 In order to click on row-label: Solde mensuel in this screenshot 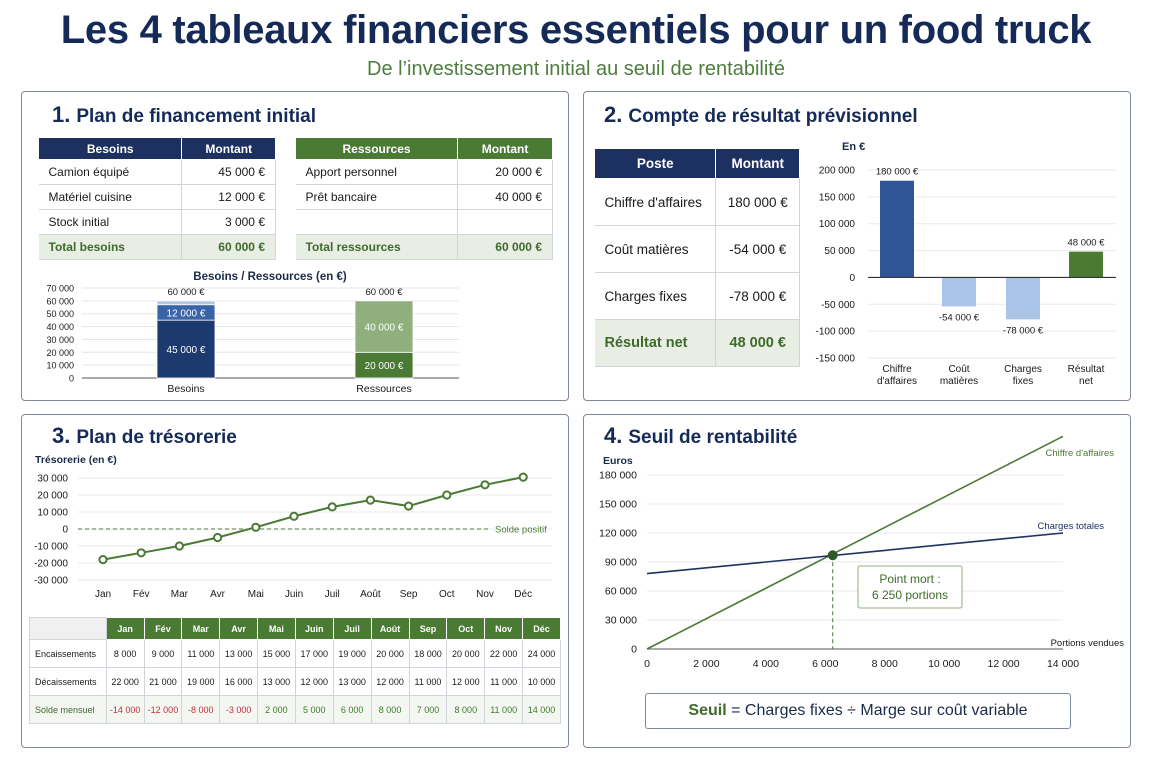, I will do `click(68, 709)`.